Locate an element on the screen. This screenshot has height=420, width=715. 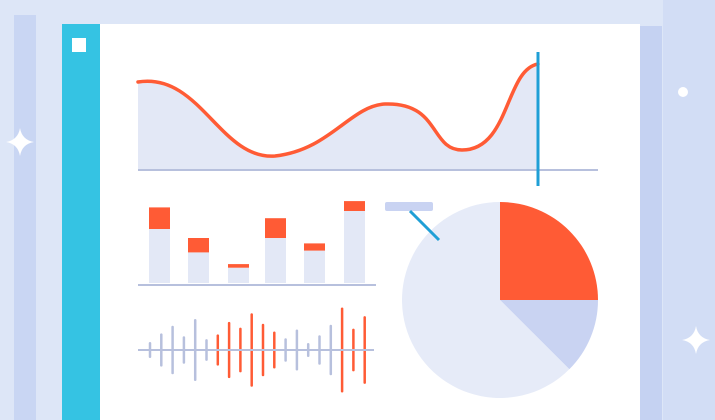
sidebar is located at coordinates (81, 222).